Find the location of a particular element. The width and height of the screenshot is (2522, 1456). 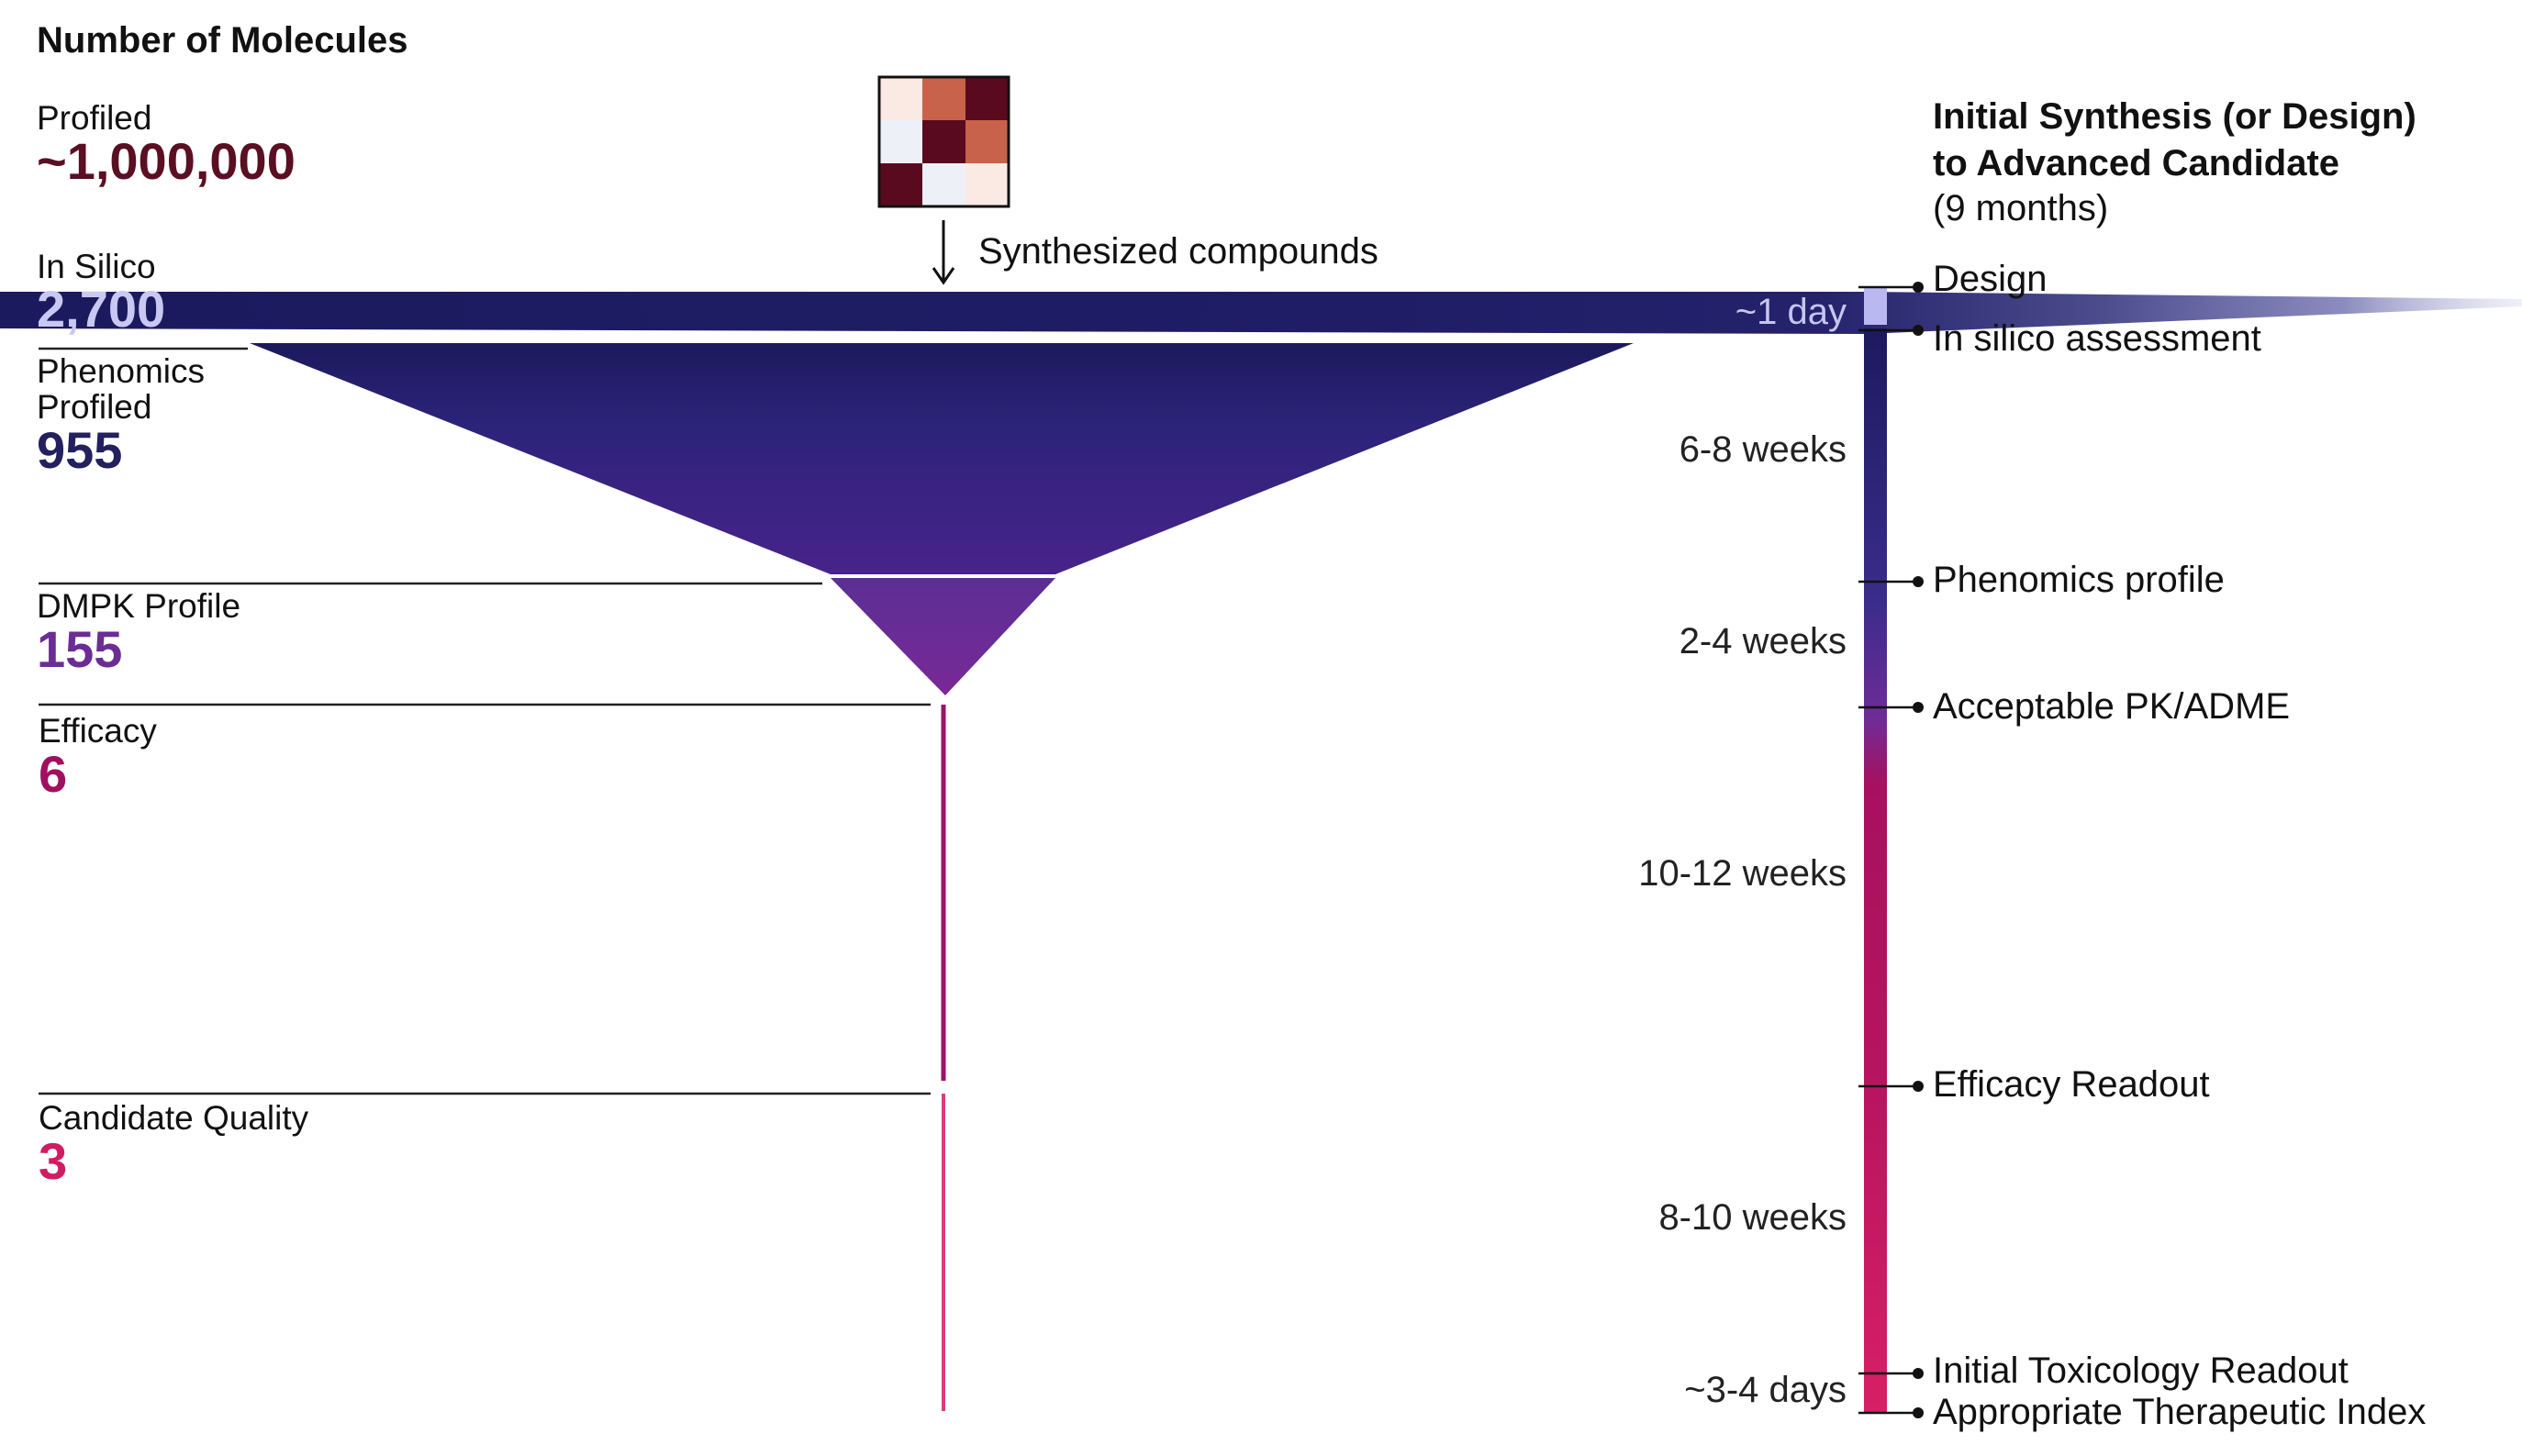

stage-candidate-count: 3 is located at coordinates (53, 1161).